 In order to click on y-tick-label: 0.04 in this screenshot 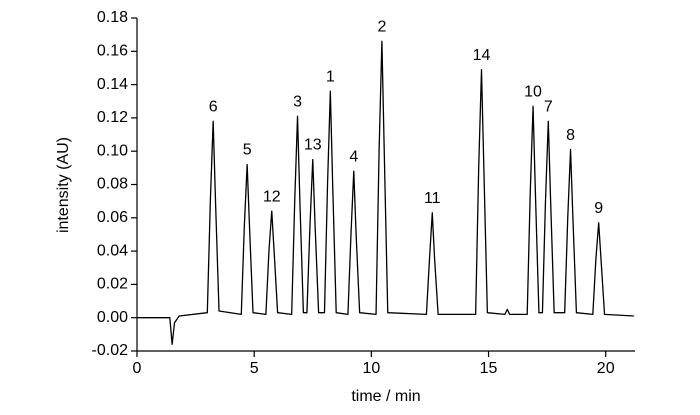, I will do `click(112, 250)`.